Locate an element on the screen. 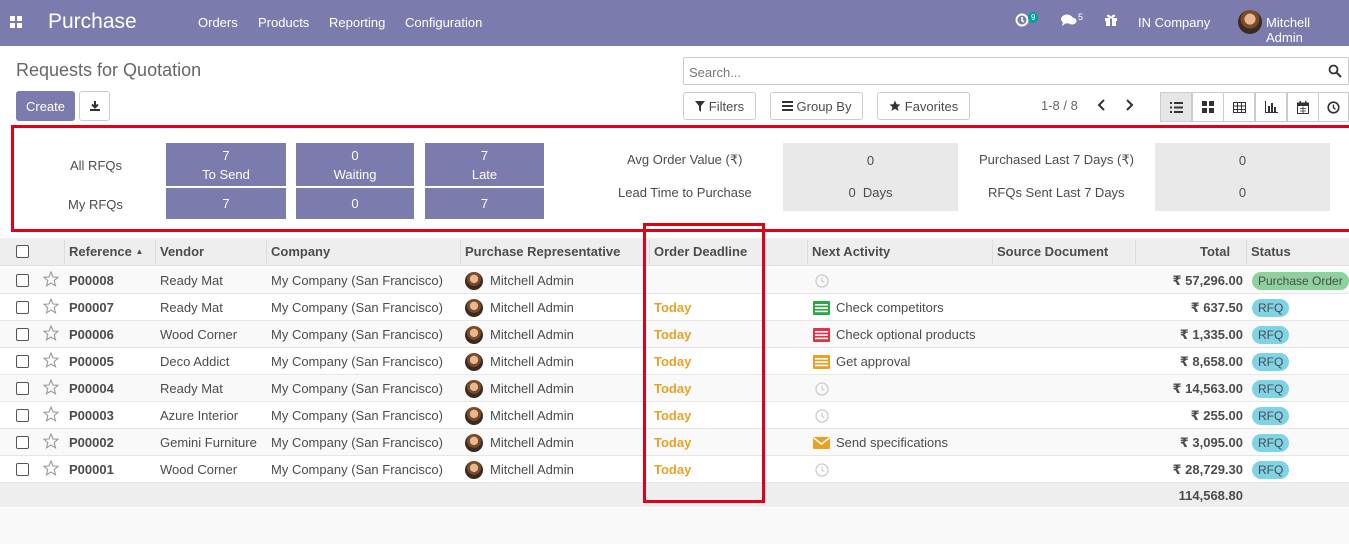 Image resolution: width=1349 pixels, height=544 pixels. activity-clock-icon: 9 is located at coordinates (1027, 21).